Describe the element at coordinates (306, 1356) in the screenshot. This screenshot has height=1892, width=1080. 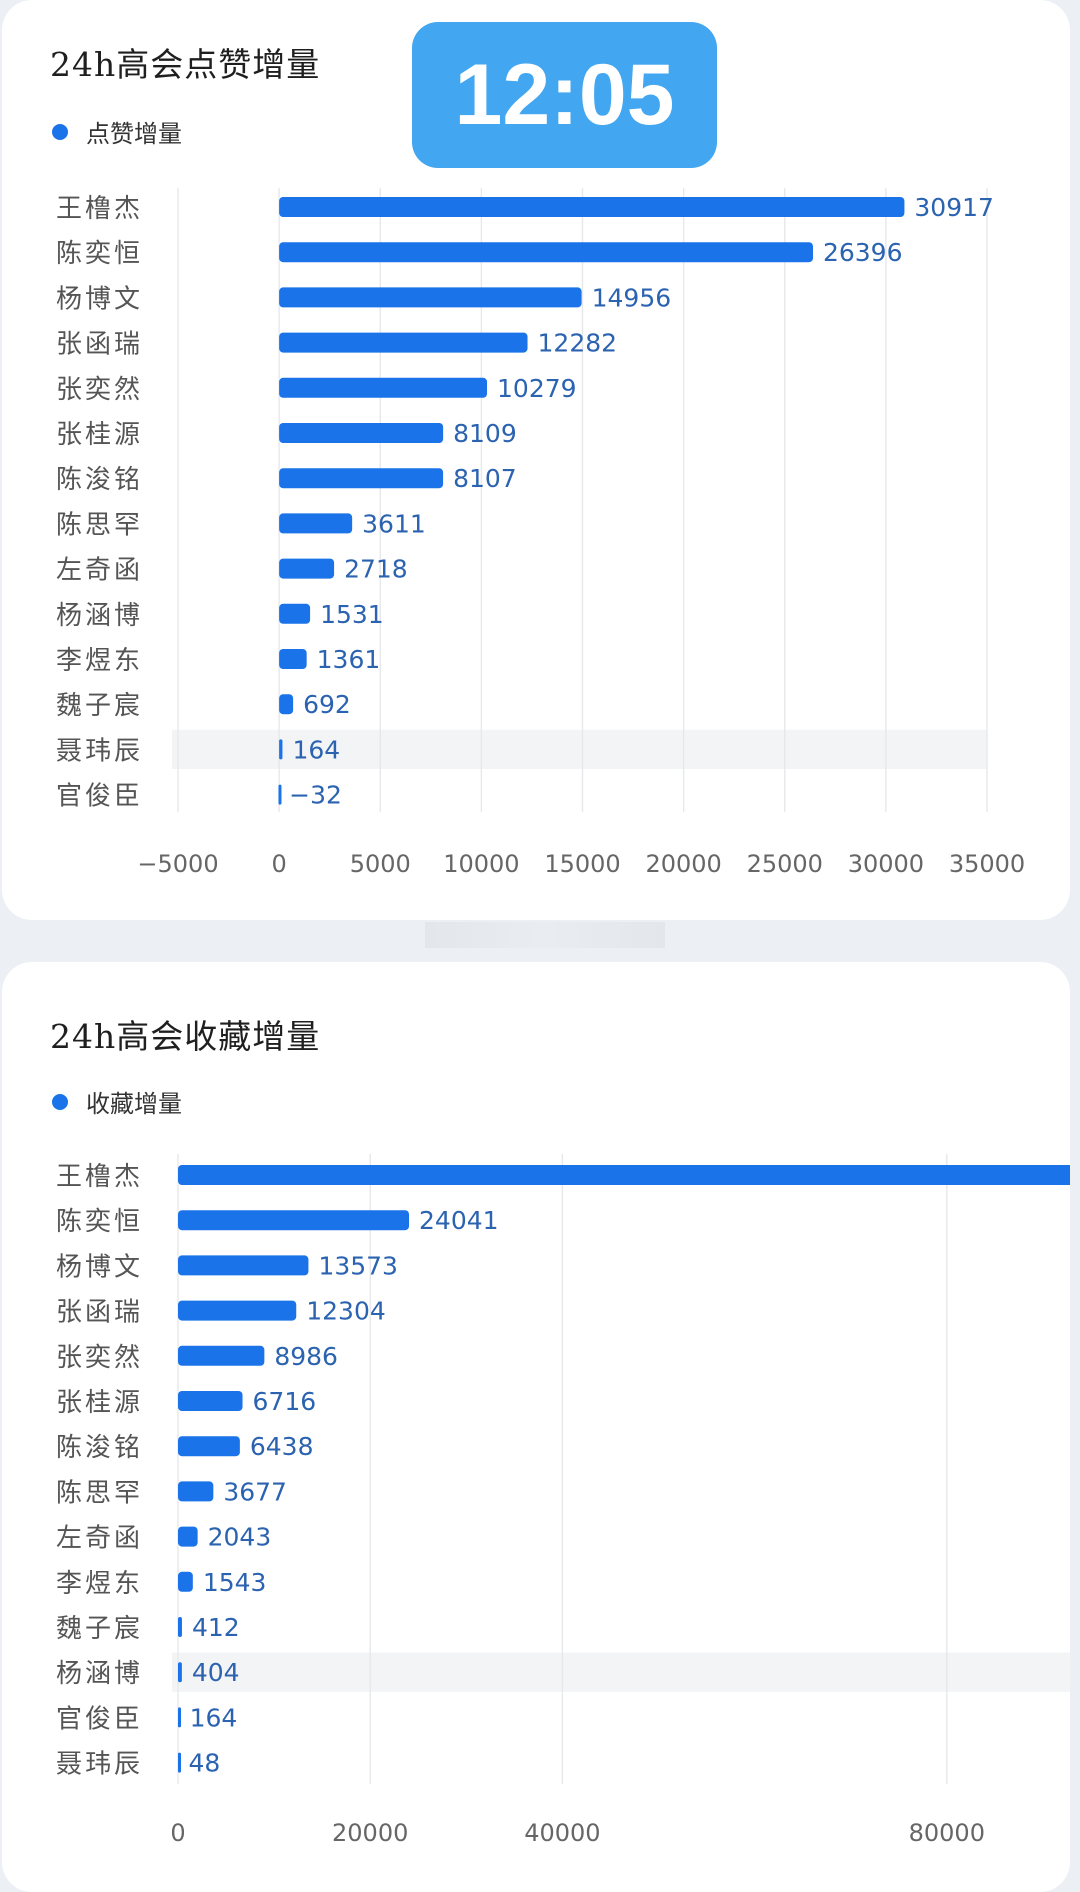
I see `bar-value-label: 8986` at that location.